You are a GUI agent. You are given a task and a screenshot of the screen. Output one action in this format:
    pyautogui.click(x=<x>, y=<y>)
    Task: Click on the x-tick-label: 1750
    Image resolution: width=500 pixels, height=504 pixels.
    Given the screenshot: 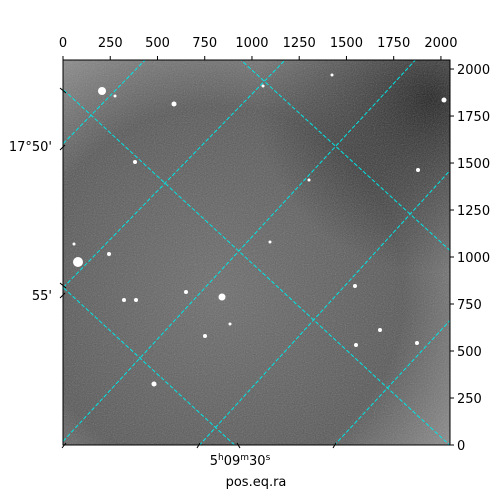 What is the action you would take?
    pyautogui.click(x=393, y=43)
    